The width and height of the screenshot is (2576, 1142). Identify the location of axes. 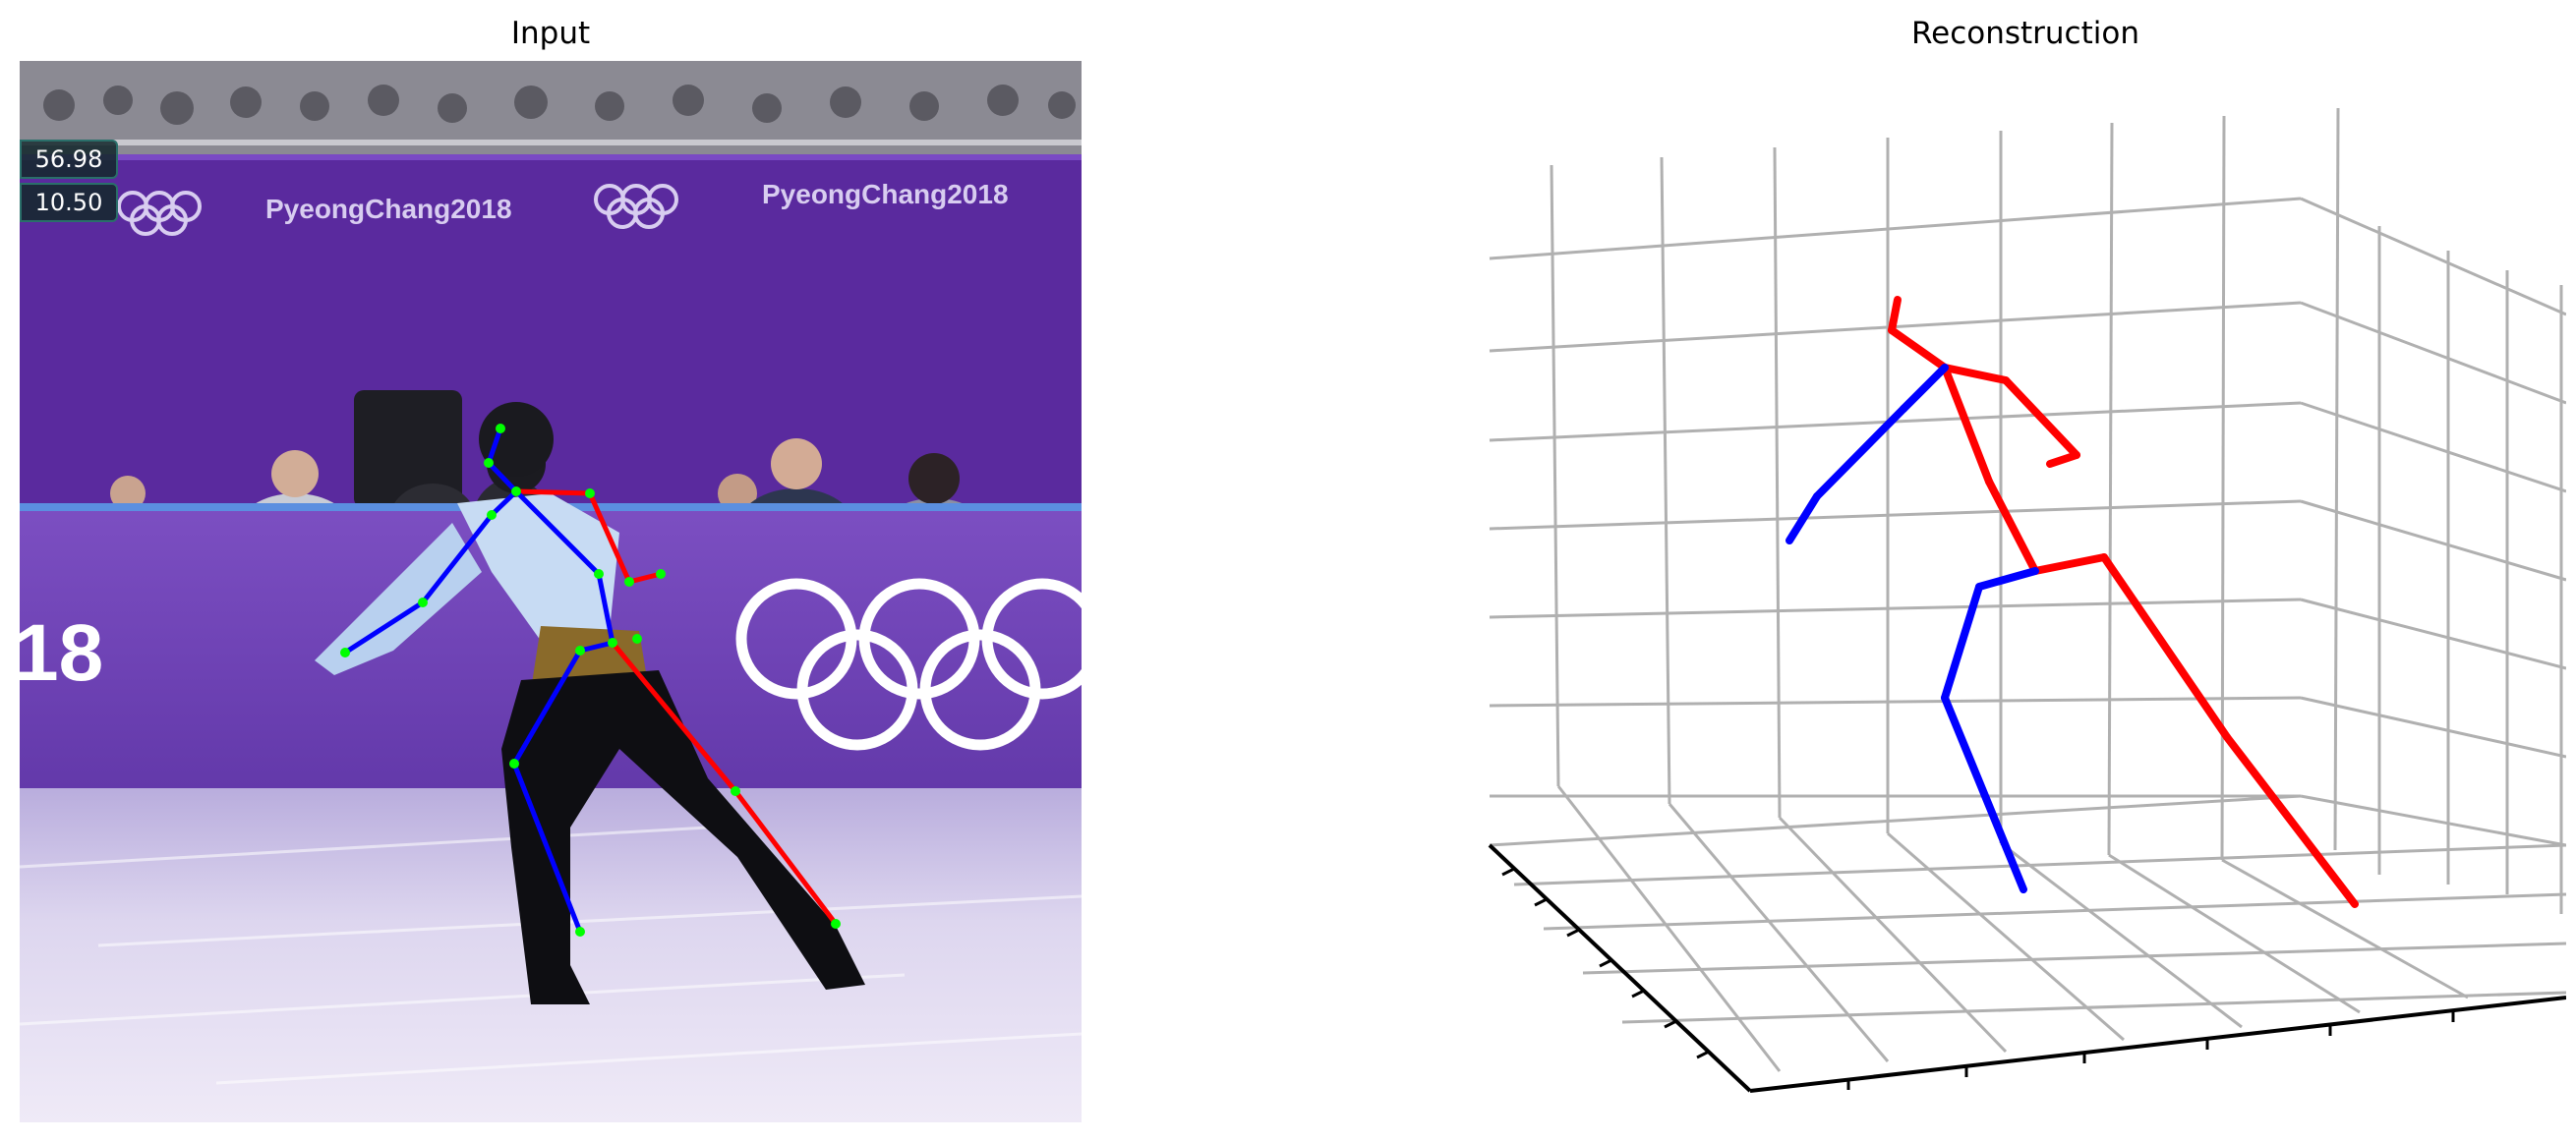
(2027, 968).